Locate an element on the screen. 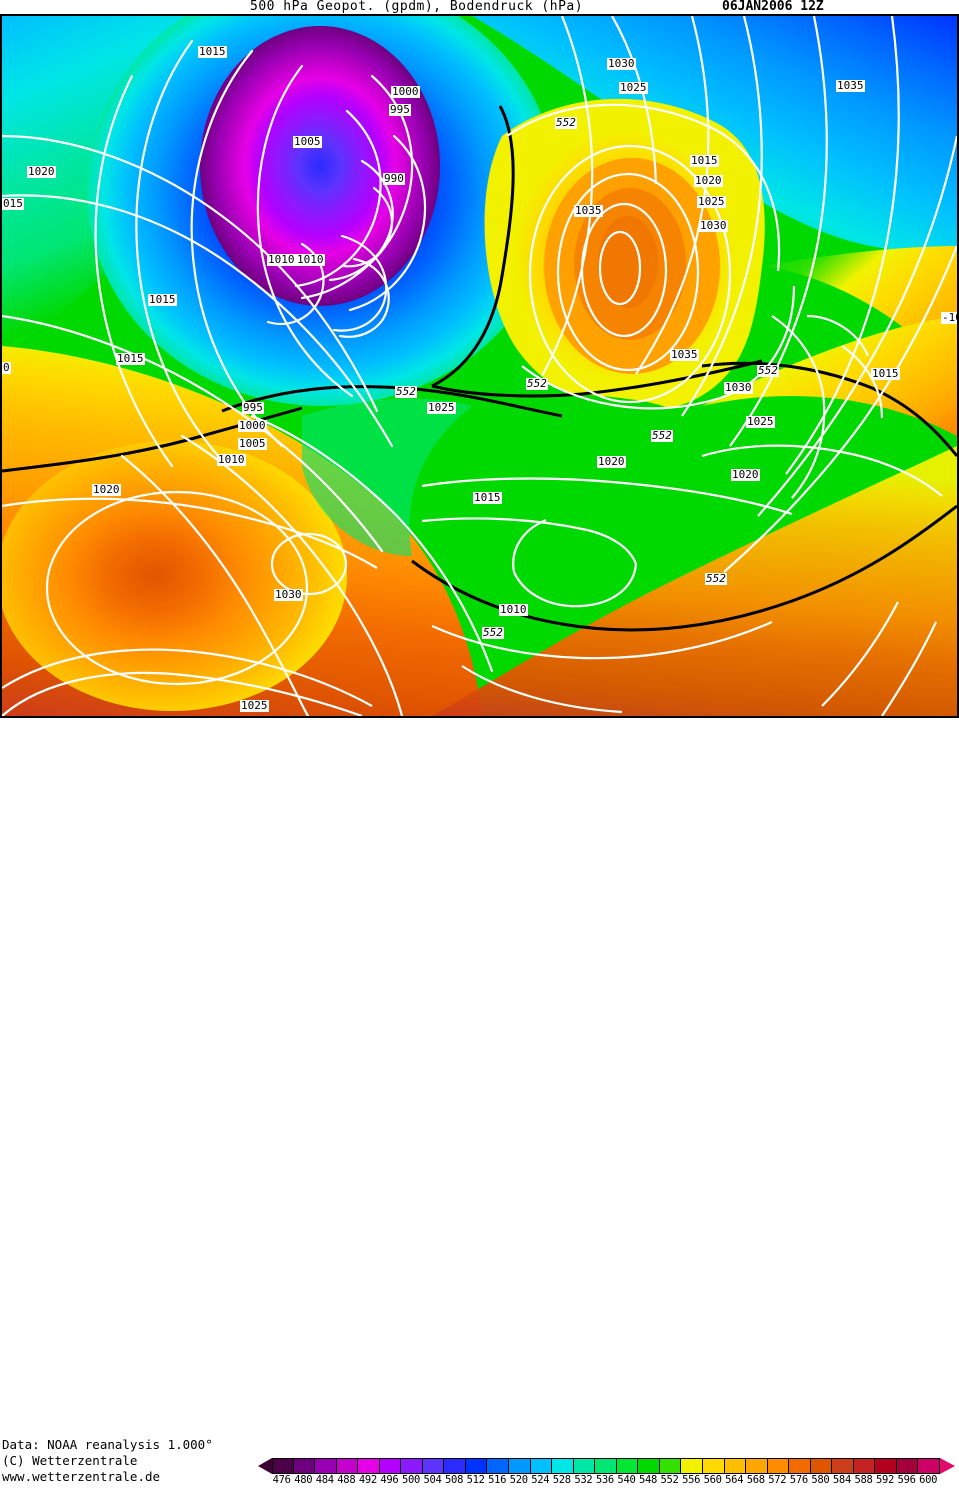 The height and width of the screenshot is (1488, 959). contour-label: 015 is located at coordinates (13, 203).